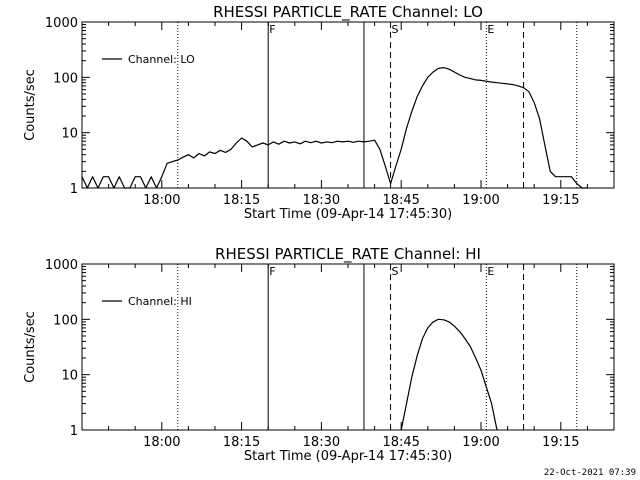 This screenshot has height=480, width=640. What do you see at coordinates (241, 442) in the screenshot?
I see `panel2-x-tick-label: 18:15` at bounding box center [241, 442].